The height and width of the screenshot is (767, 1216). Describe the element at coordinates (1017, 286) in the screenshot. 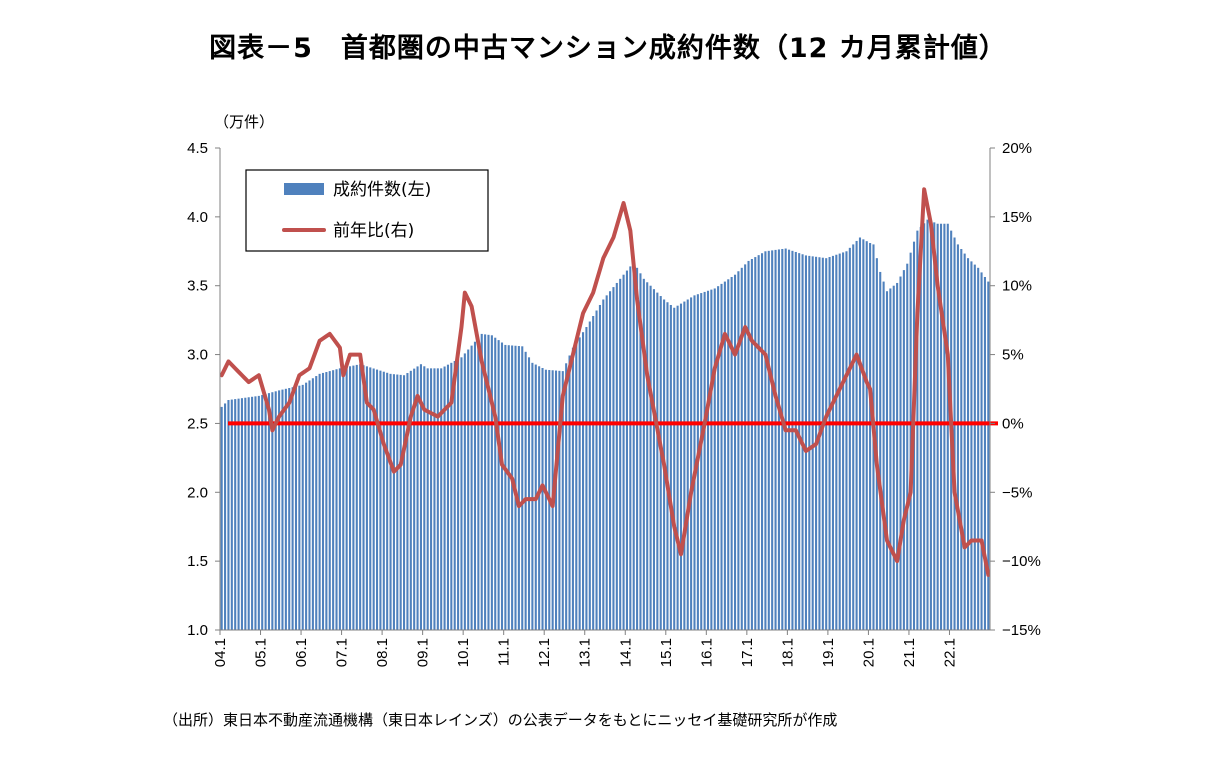

I see `y-right-tick-label: 10%` at that location.